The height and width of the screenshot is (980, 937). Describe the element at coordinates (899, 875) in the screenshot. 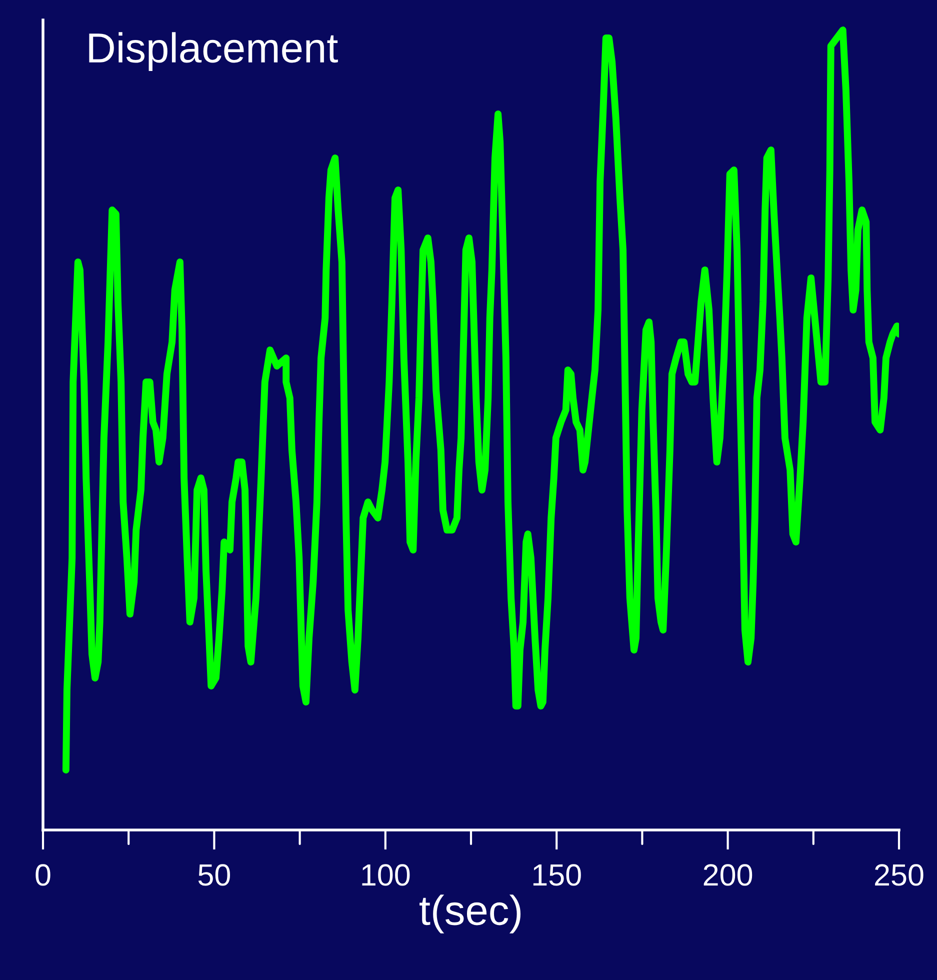

I see `x-tick-label: 250` at that location.